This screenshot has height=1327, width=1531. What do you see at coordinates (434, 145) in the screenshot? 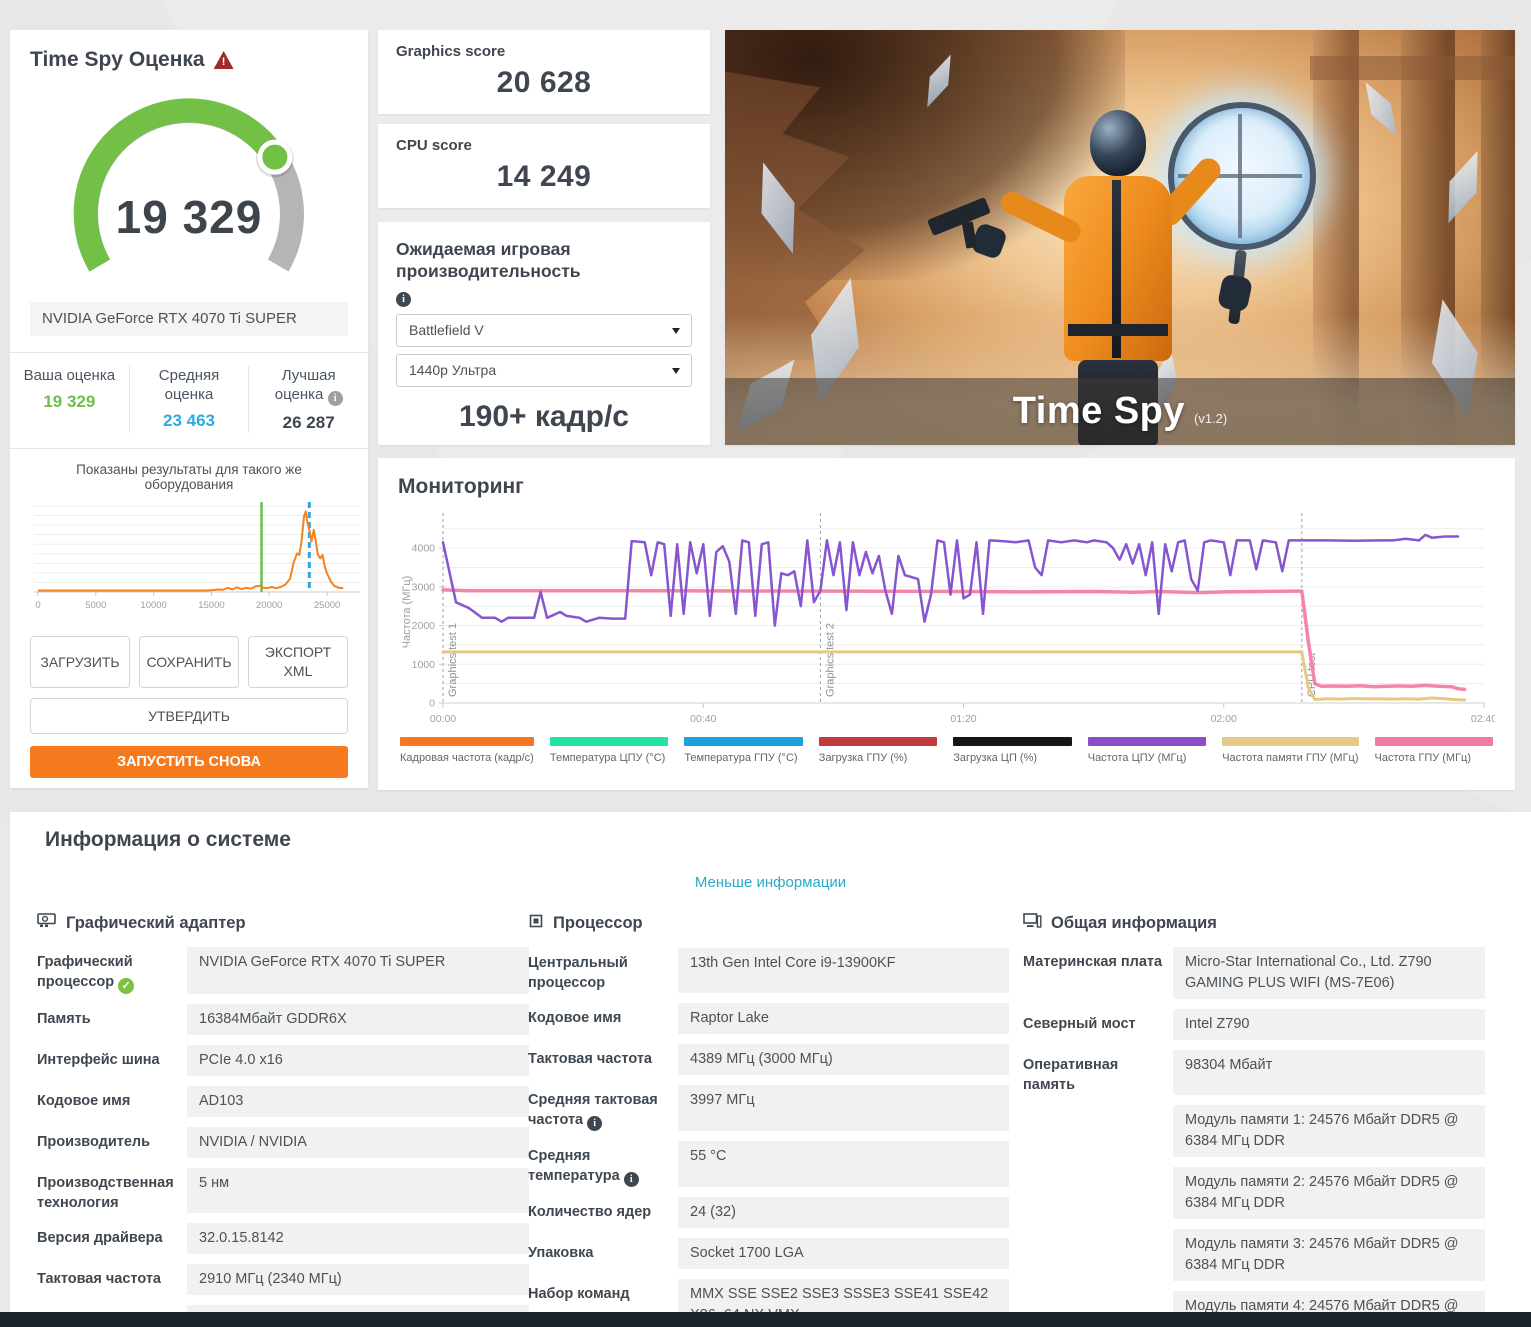
I see `cpu-score-label: CPU score` at bounding box center [434, 145].